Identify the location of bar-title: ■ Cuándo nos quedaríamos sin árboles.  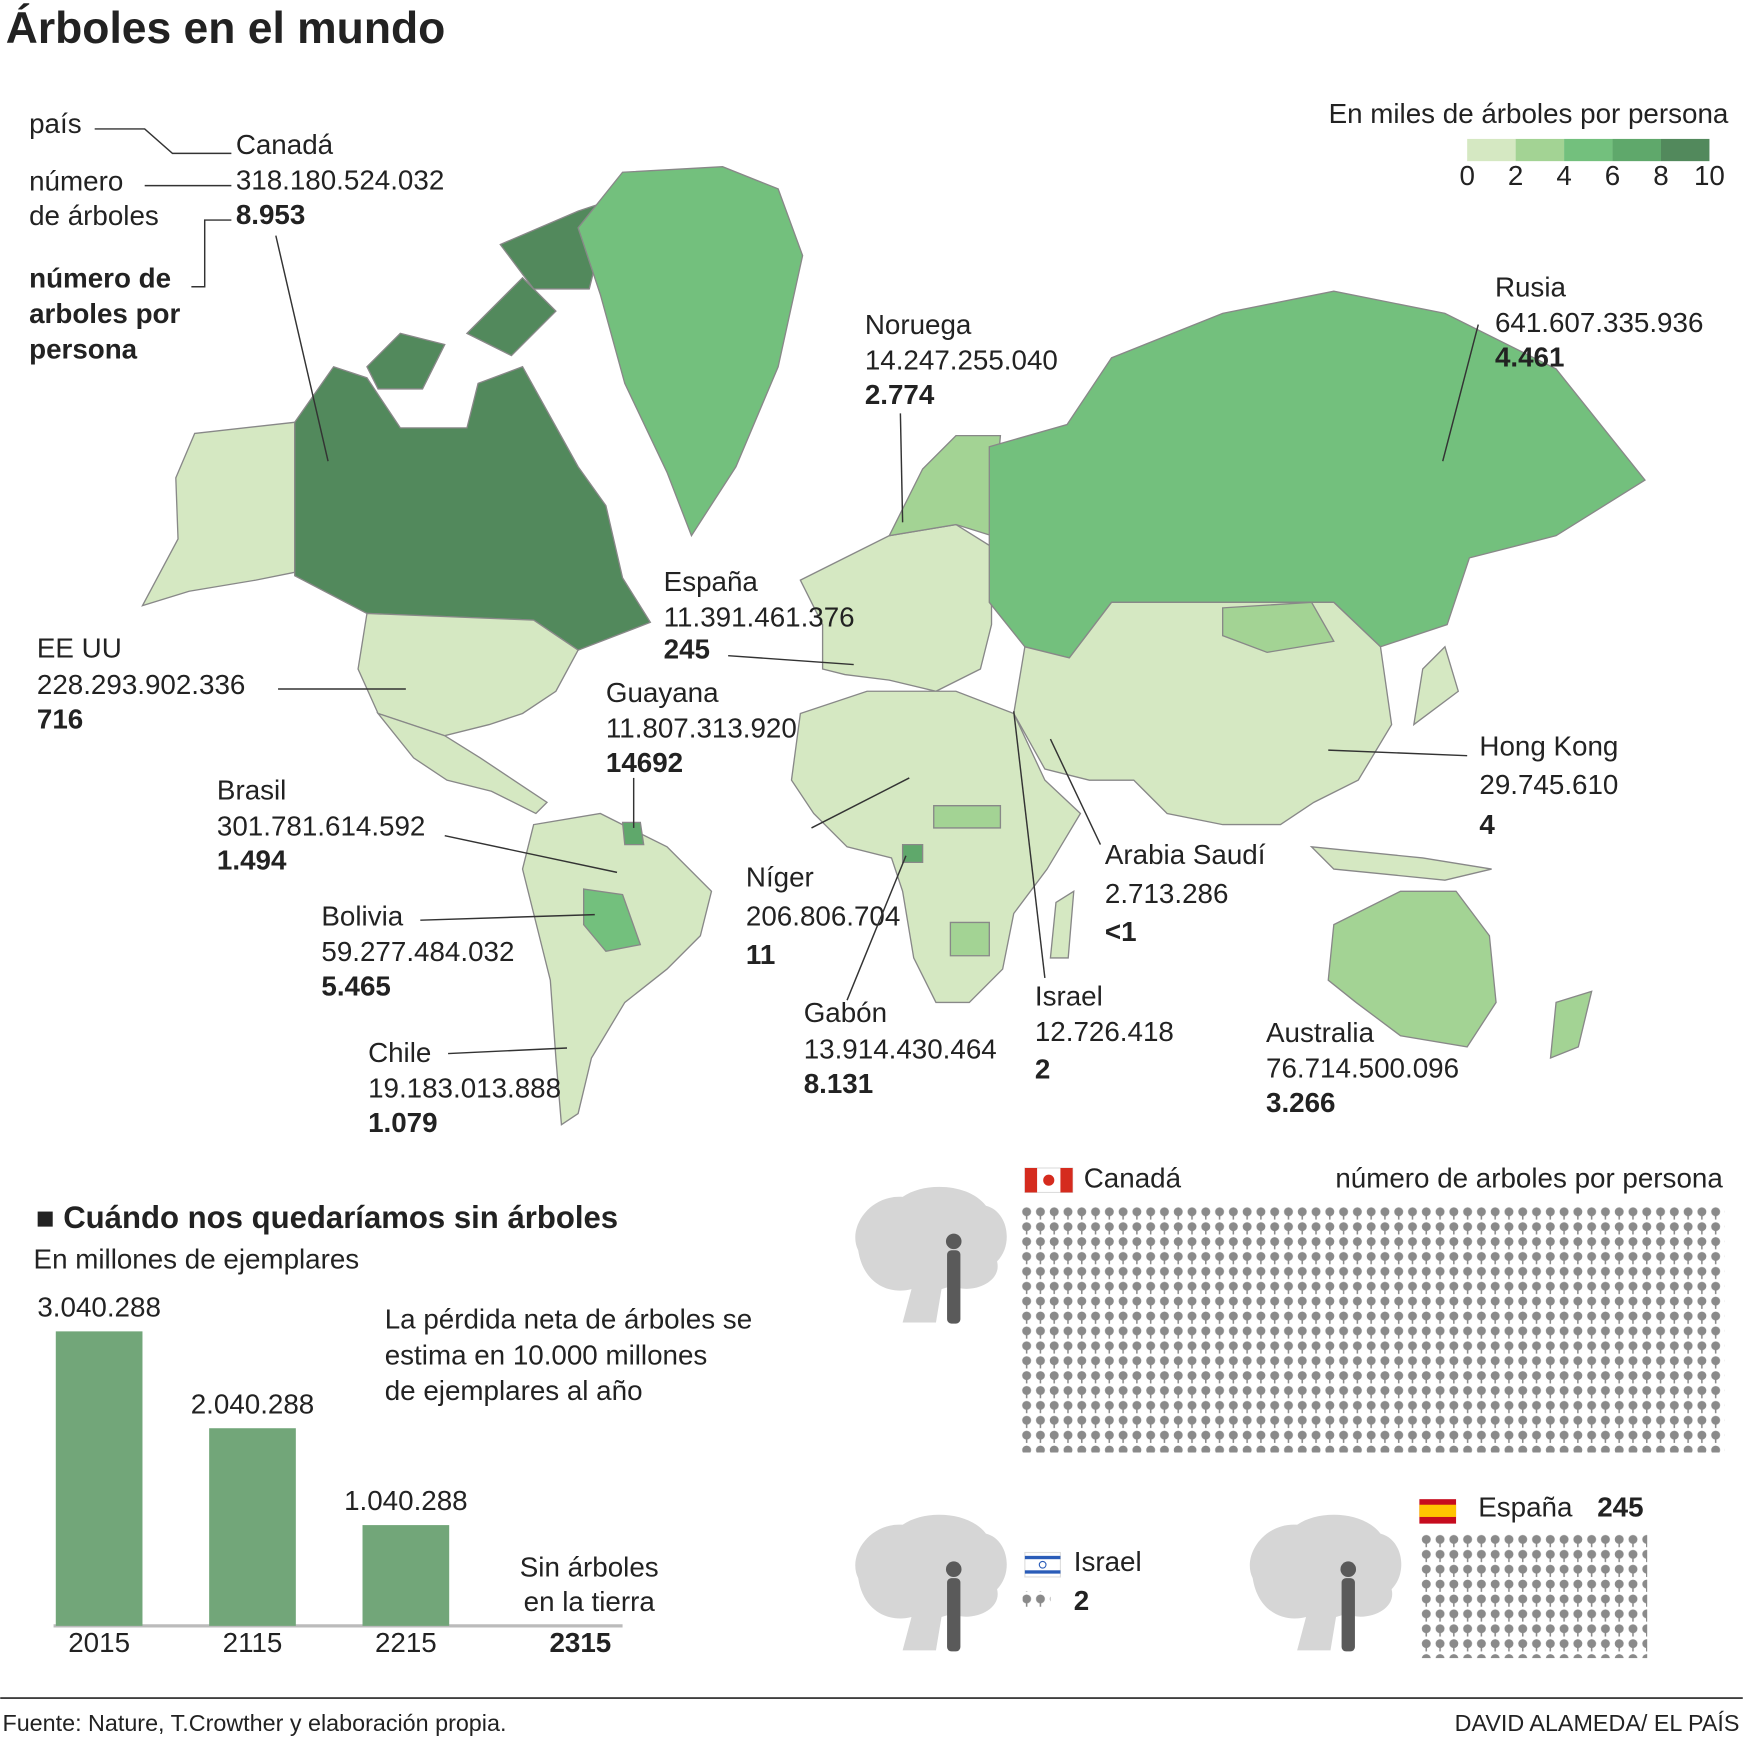
(327, 1217).